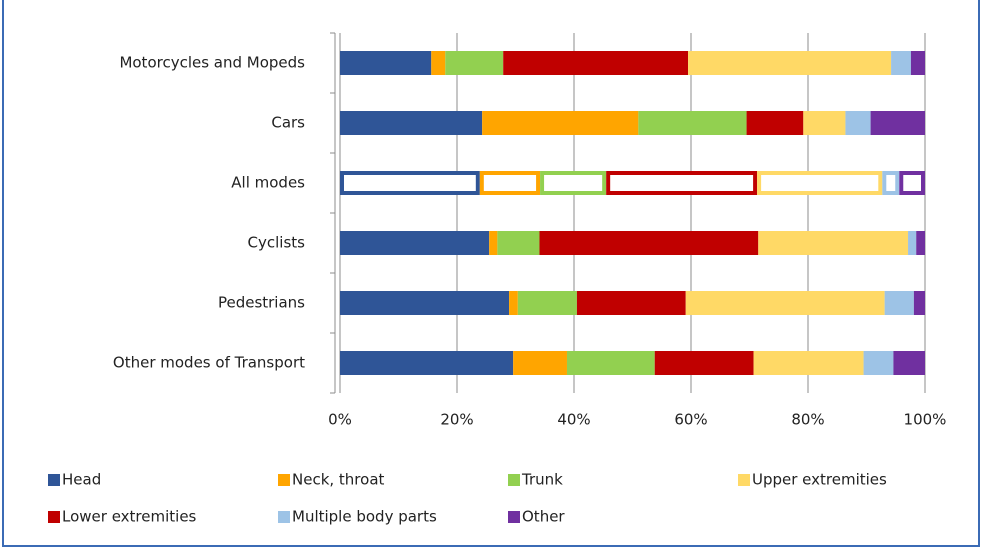 The width and height of the screenshot is (984, 550). I want to click on x-tick-label: 100%, so click(925, 420).